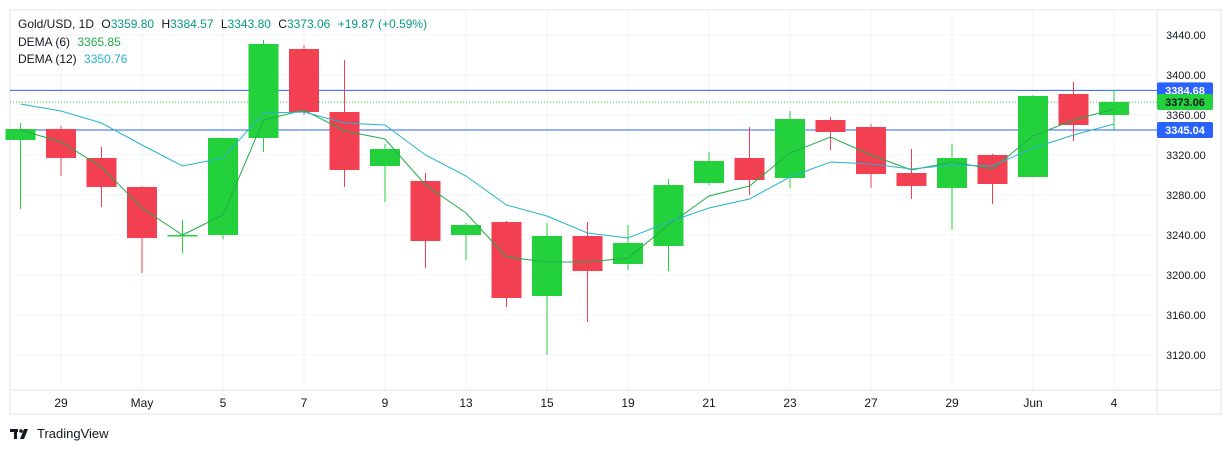 Image resolution: width=1231 pixels, height=452 pixels. What do you see at coordinates (47, 59) in the screenshot?
I see `dema12-label: DEMA (12)` at bounding box center [47, 59].